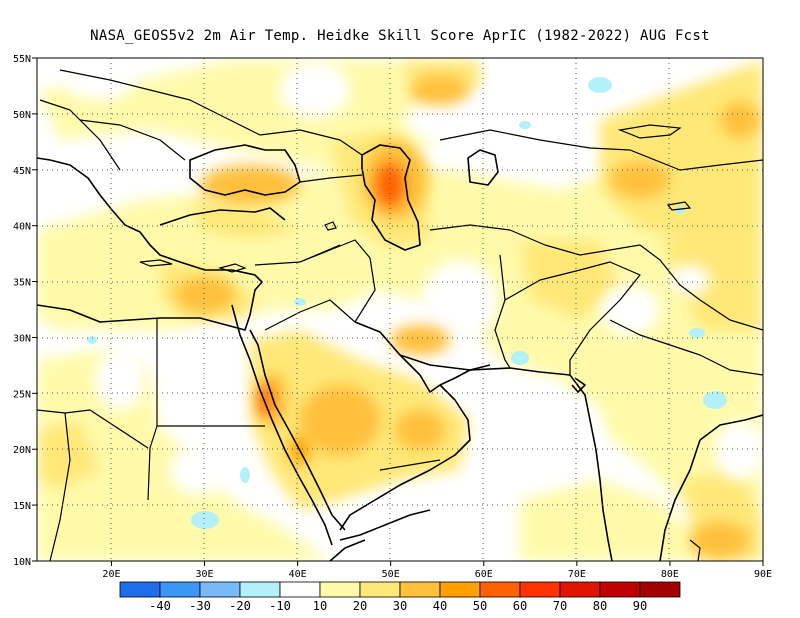 Image resolution: width=800 pixels, height=618 pixels. Describe the element at coordinates (54, 485) in the screenshot. I see `west-border` at that location.